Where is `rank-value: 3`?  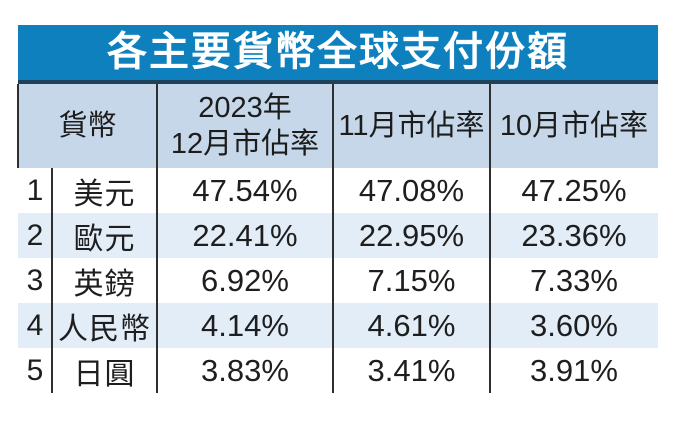 rank-value: 3 is located at coordinates (35, 280).